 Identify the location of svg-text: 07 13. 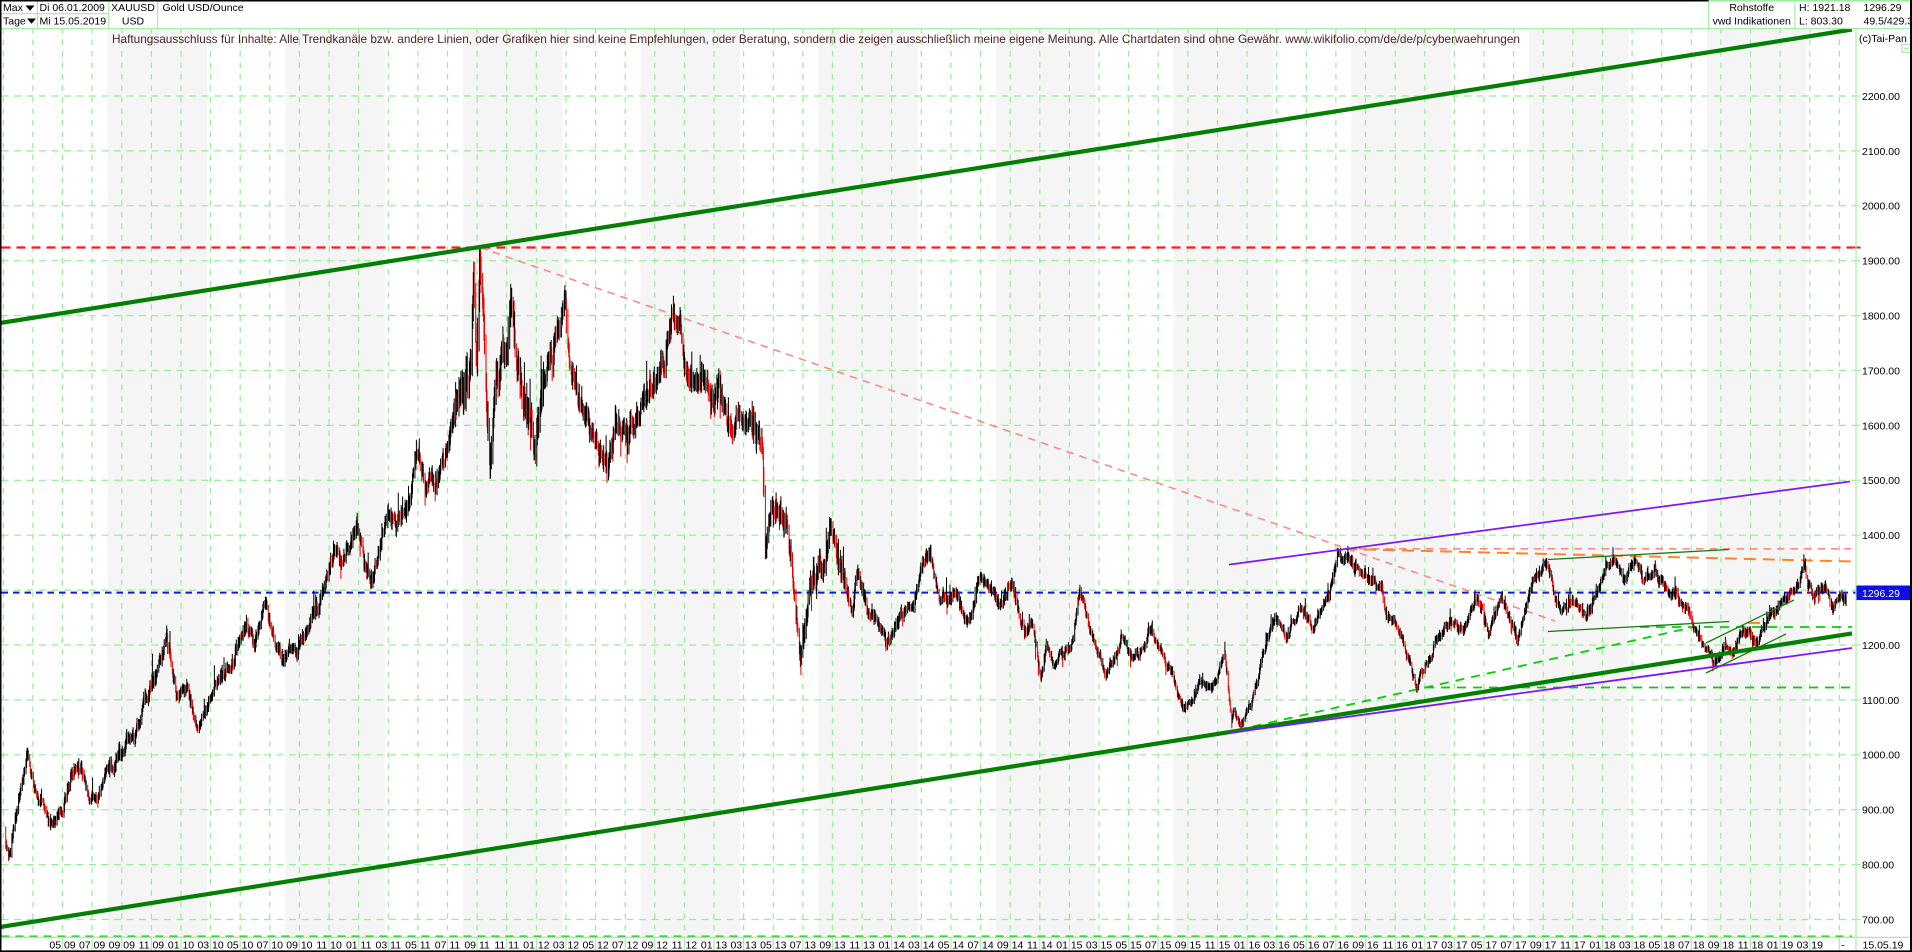
(803, 946).